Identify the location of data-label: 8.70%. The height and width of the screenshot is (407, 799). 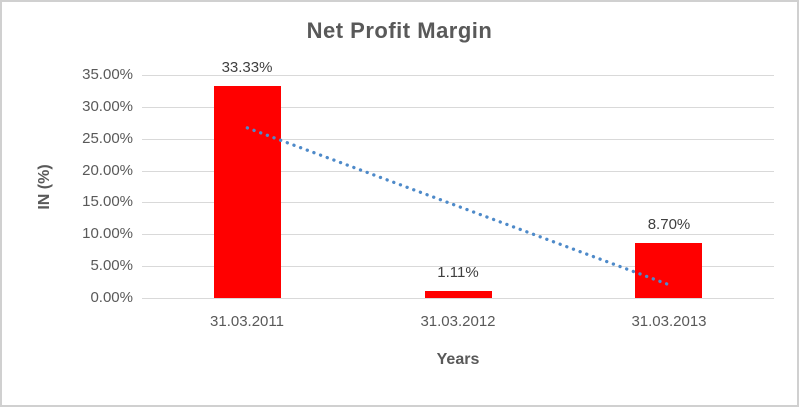
(669, 224).